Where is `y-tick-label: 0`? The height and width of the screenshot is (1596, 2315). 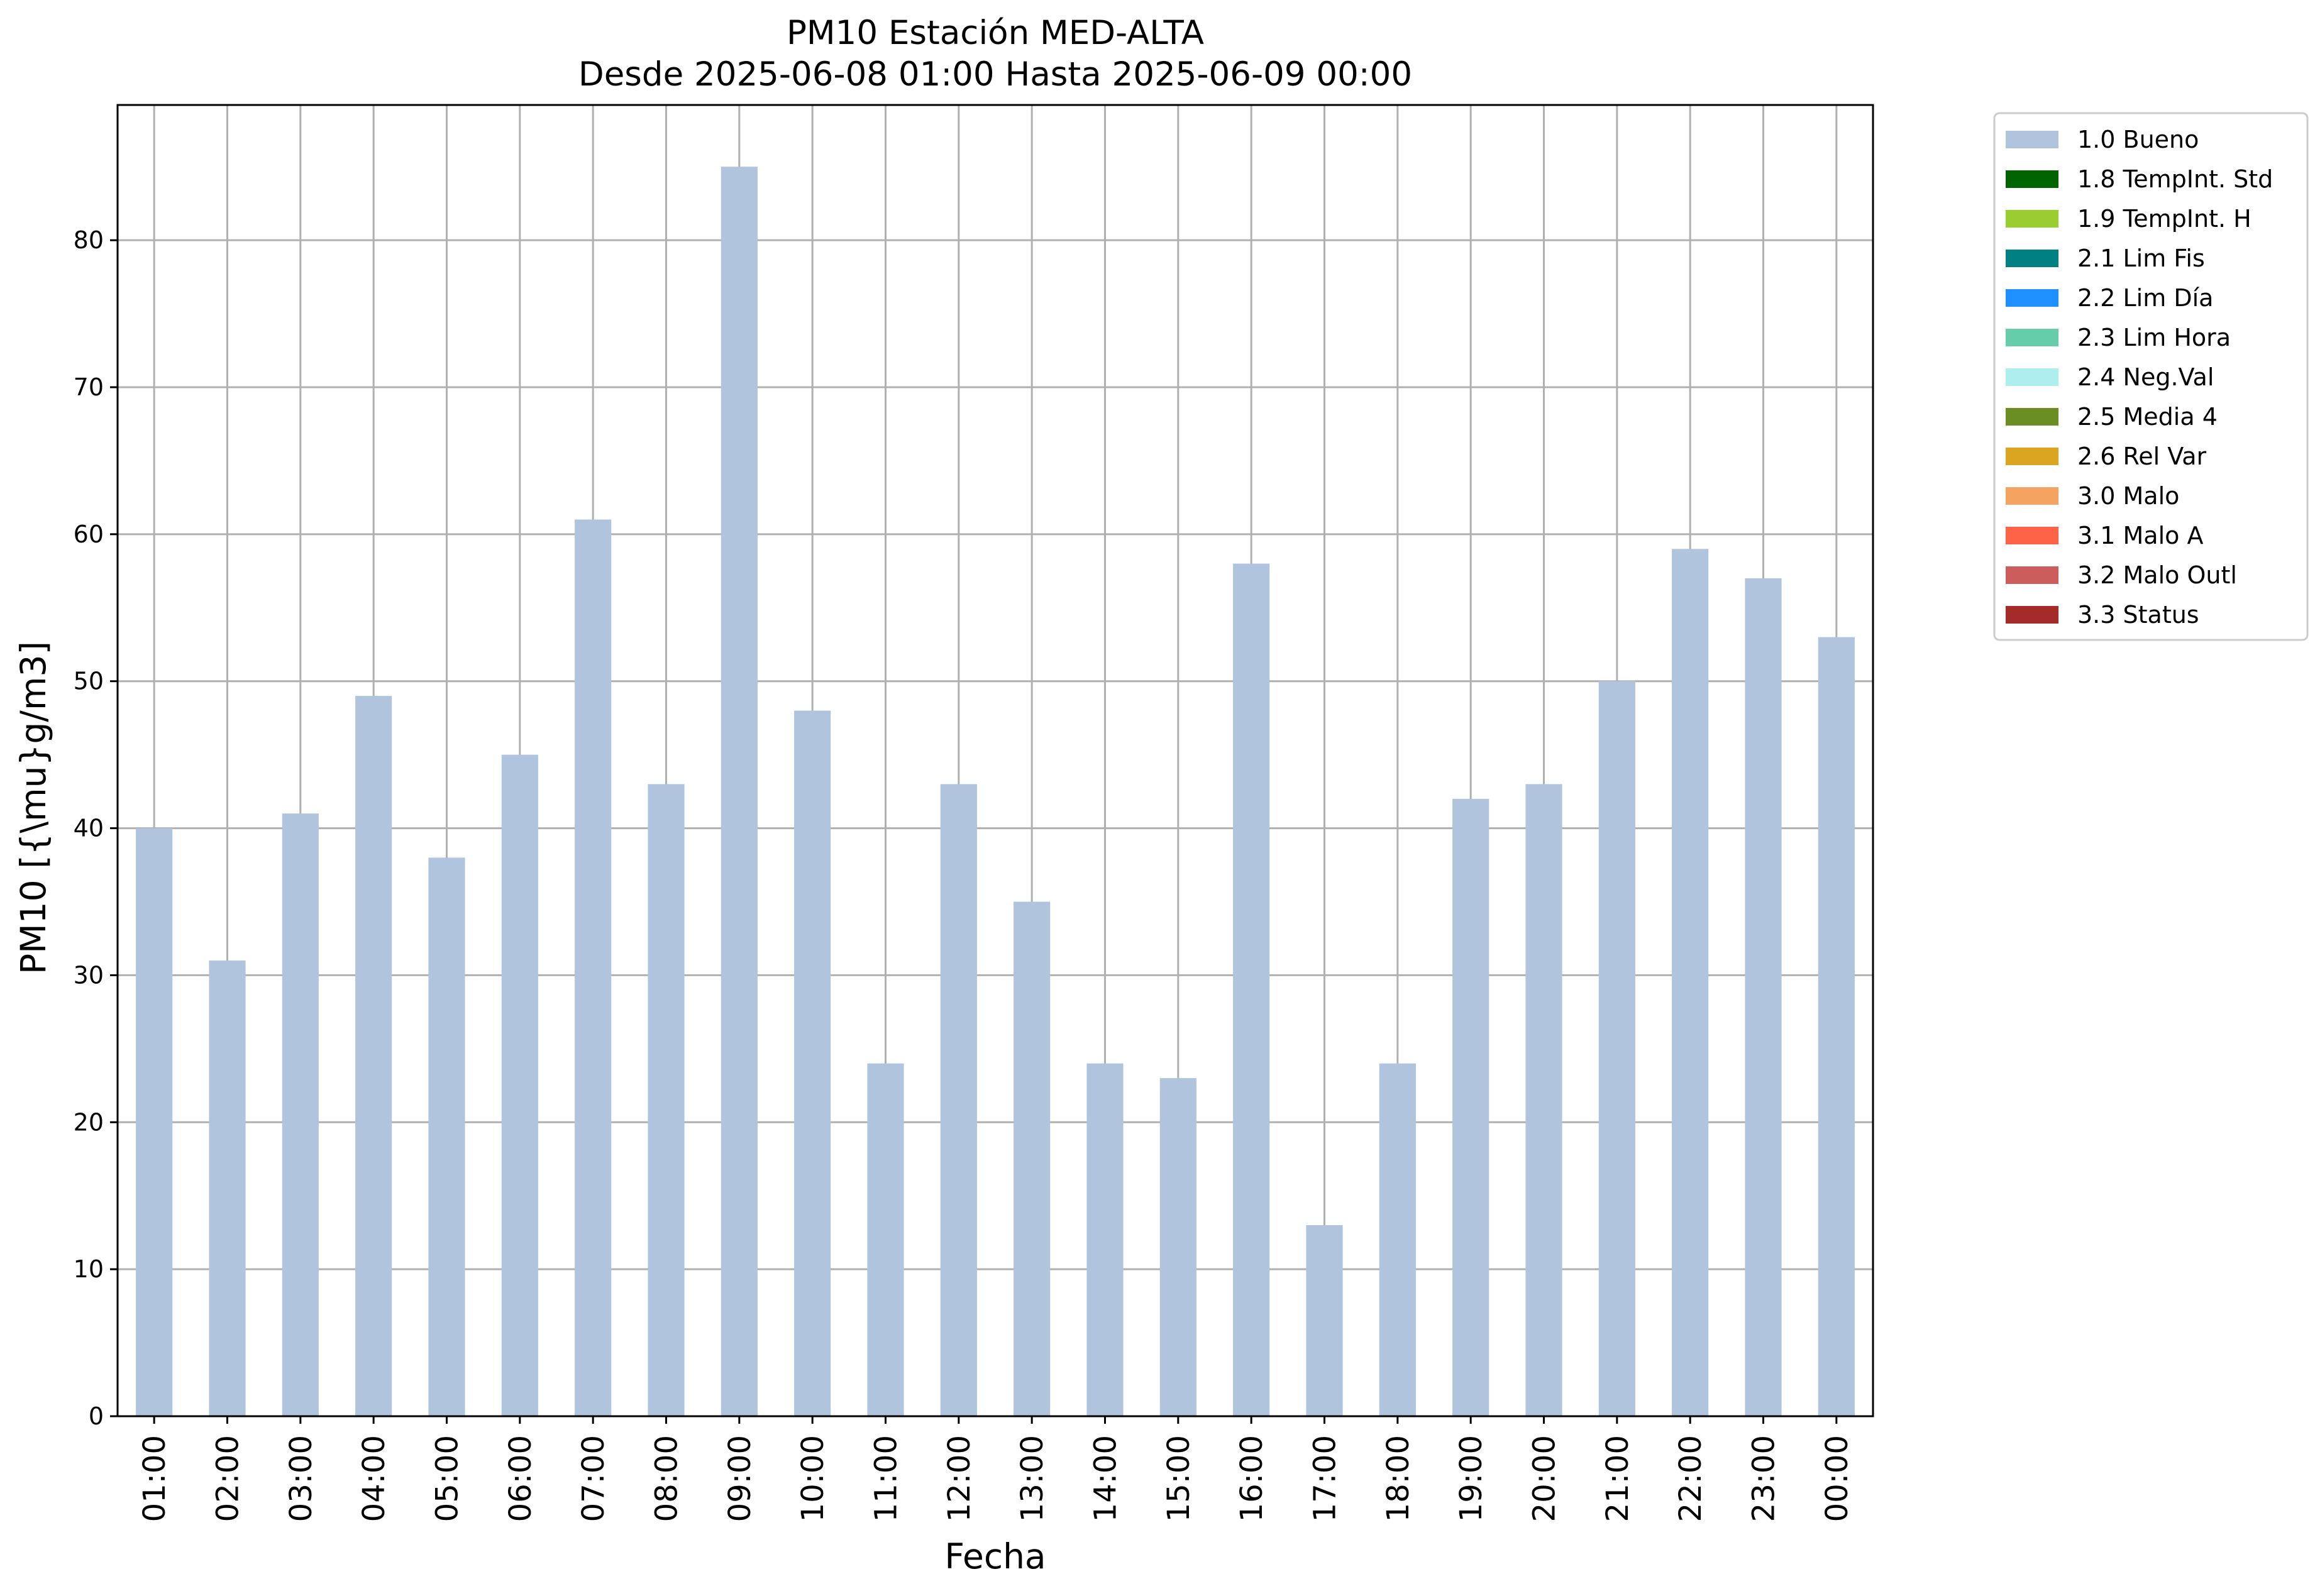 y-tick-label: 0 is located at coordinates (96, 1416).